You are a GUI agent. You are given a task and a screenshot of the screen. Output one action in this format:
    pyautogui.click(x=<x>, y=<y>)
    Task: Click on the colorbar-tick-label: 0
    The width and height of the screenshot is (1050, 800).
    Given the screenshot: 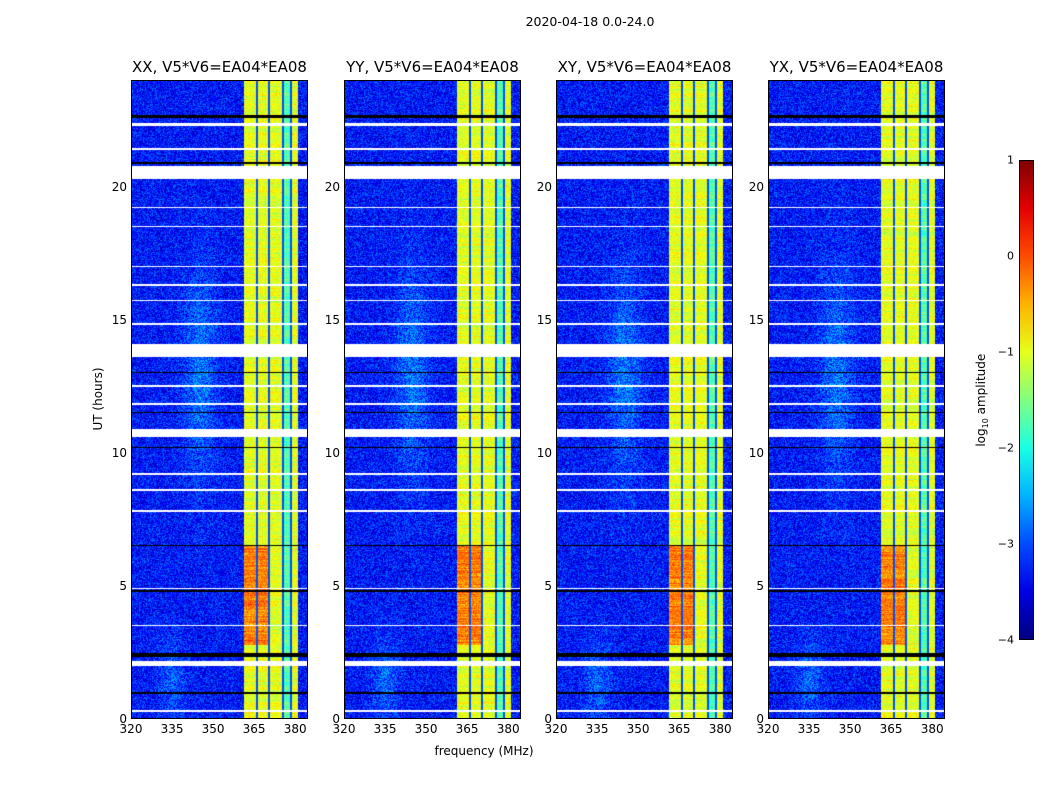 What is the action you would take?
    pyautogui.click(x=1010, y=256)
    